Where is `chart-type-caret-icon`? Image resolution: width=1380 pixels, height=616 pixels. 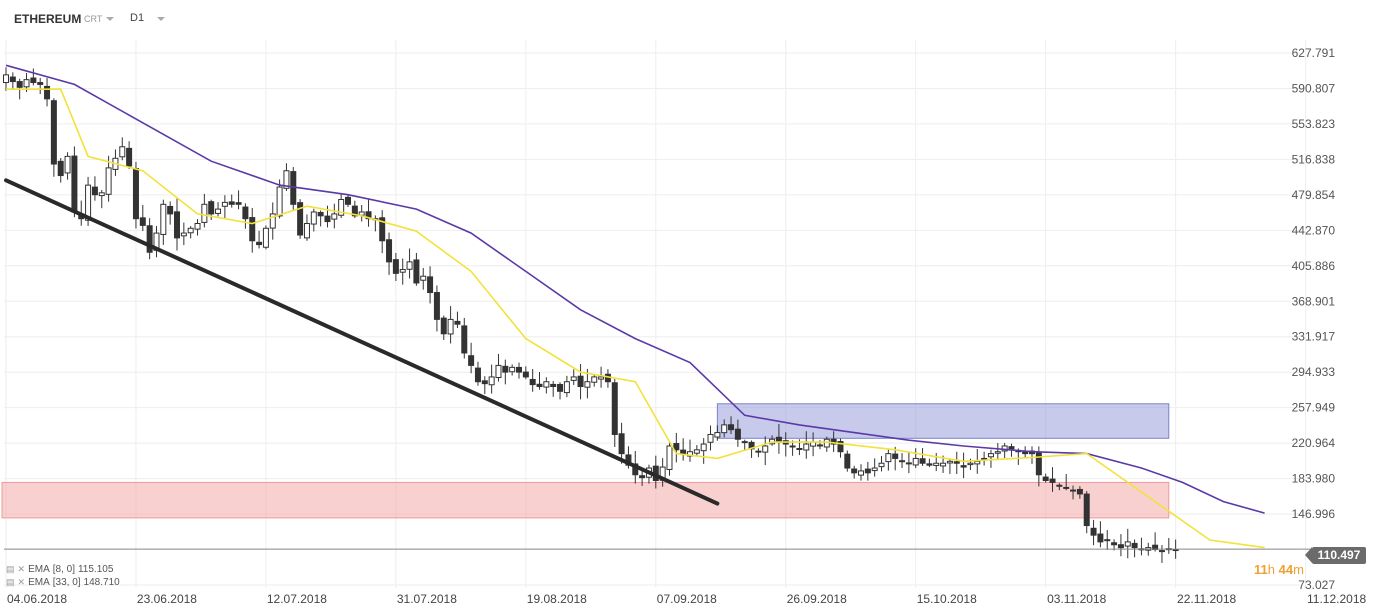 chart-type-caret-icon is located at coordinates (110, 19).